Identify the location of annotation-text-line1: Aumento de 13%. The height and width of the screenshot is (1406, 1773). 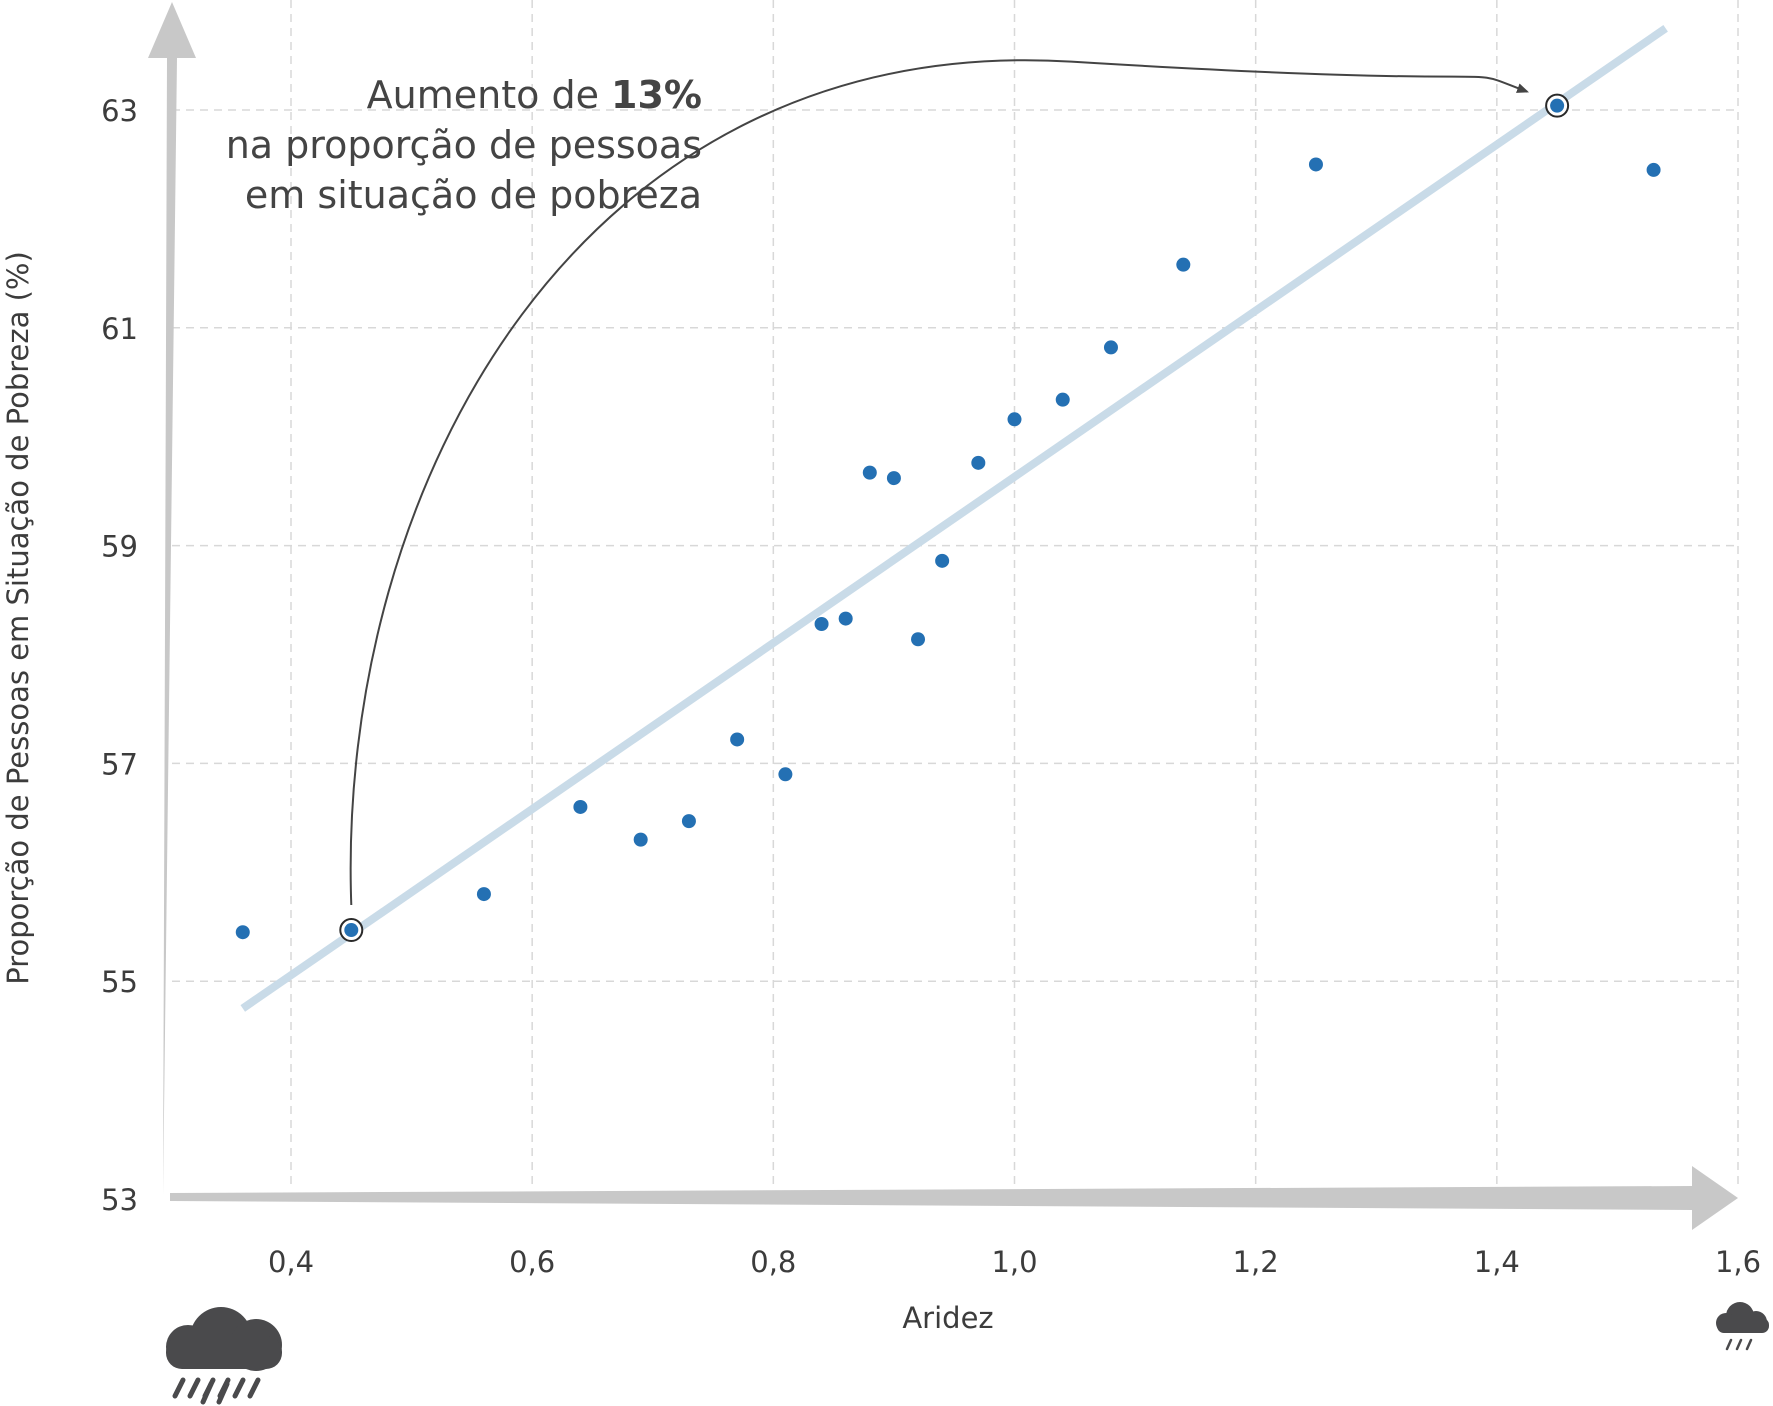
(534, 95).